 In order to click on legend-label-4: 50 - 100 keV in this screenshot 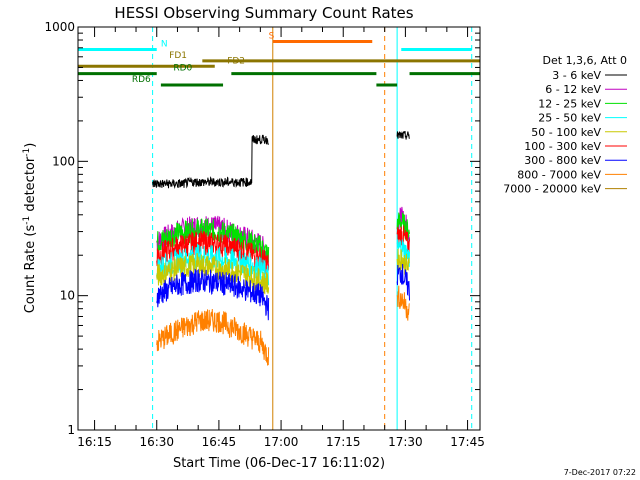, I will do `click(566, 132)`.